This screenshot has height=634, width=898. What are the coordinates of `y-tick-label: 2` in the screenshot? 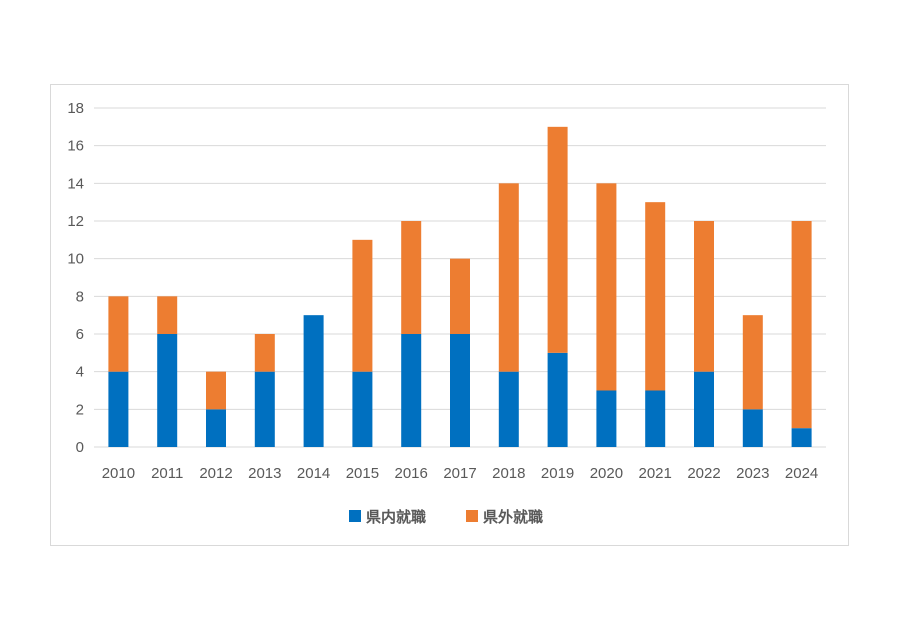 It's located at (80, 409).